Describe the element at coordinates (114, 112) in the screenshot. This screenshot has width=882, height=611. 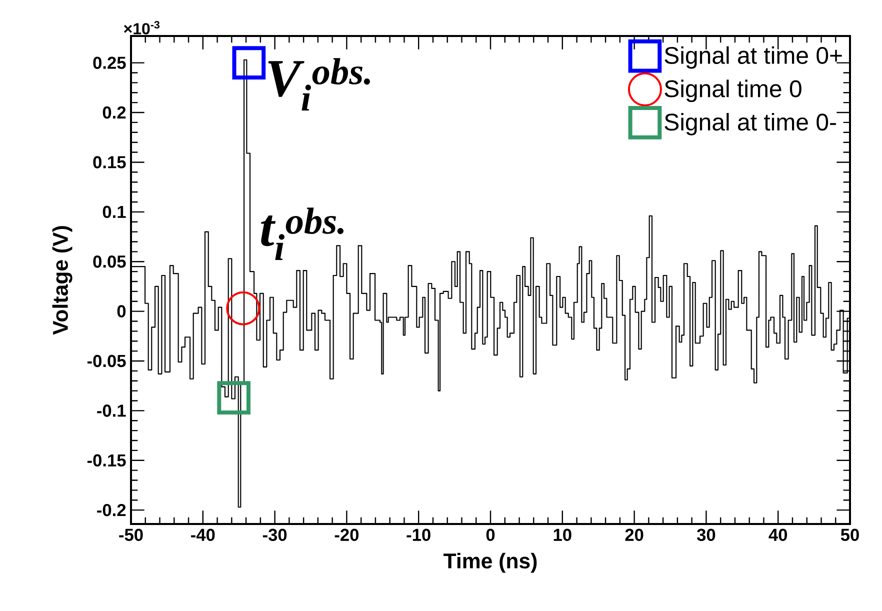
I see `y-tick-label: 0.2` at that location.